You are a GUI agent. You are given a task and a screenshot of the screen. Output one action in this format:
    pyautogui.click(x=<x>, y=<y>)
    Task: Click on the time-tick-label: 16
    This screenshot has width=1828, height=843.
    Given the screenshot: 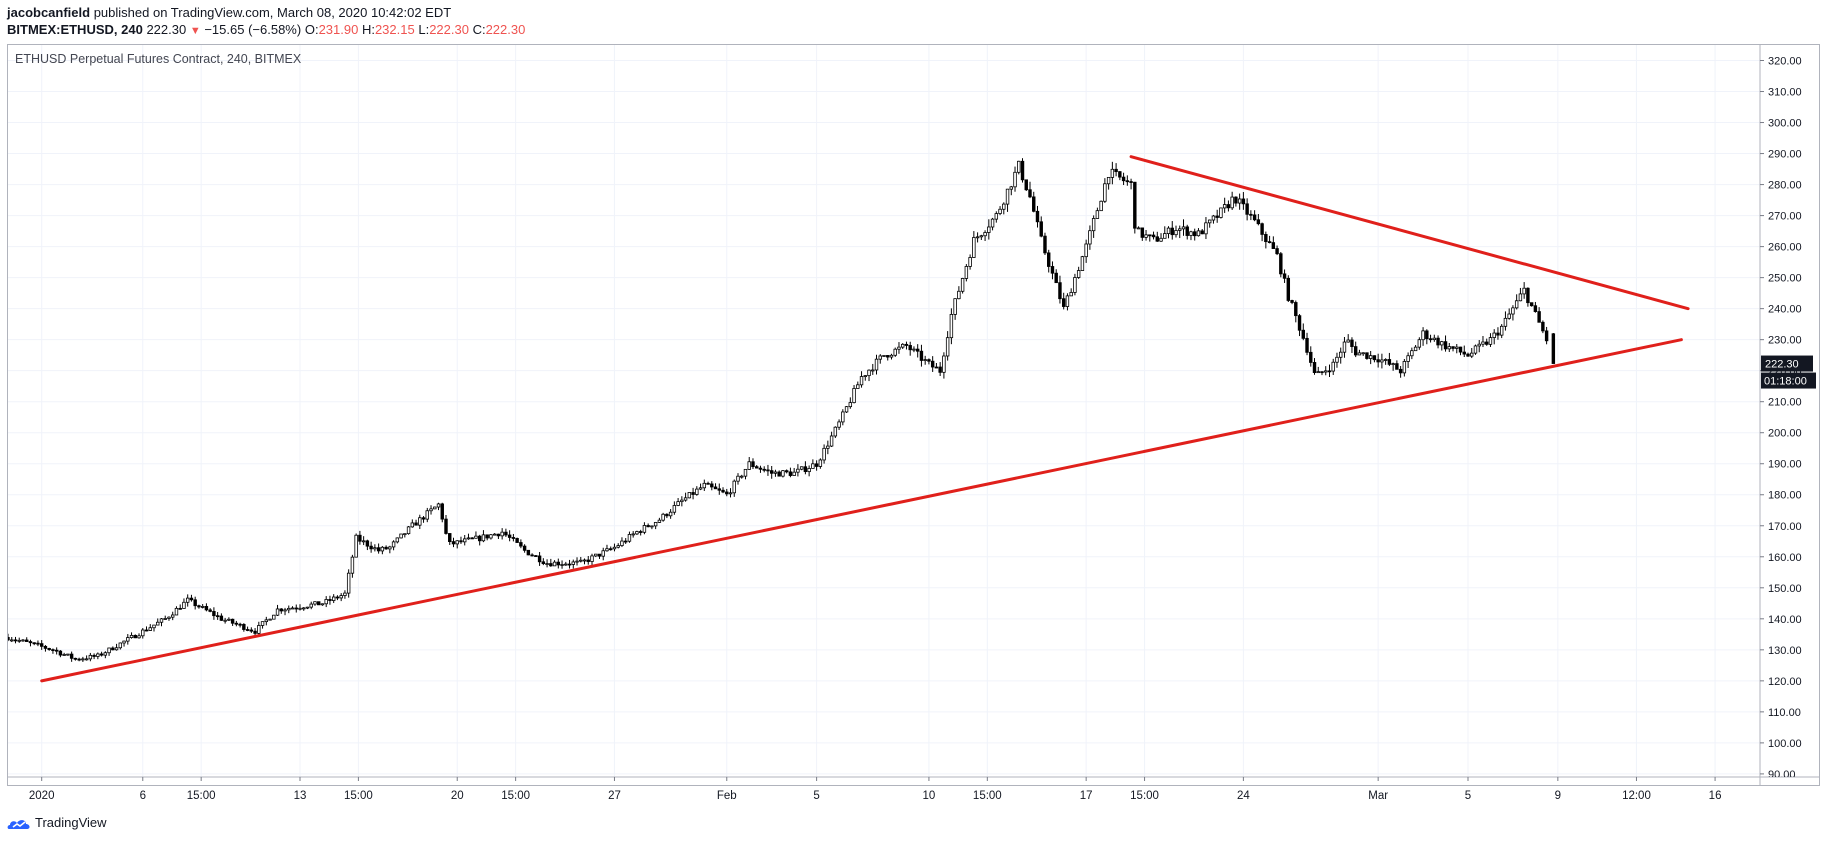 What is the action you would take?
    pyautogui.click(x=1715, y=795)
    